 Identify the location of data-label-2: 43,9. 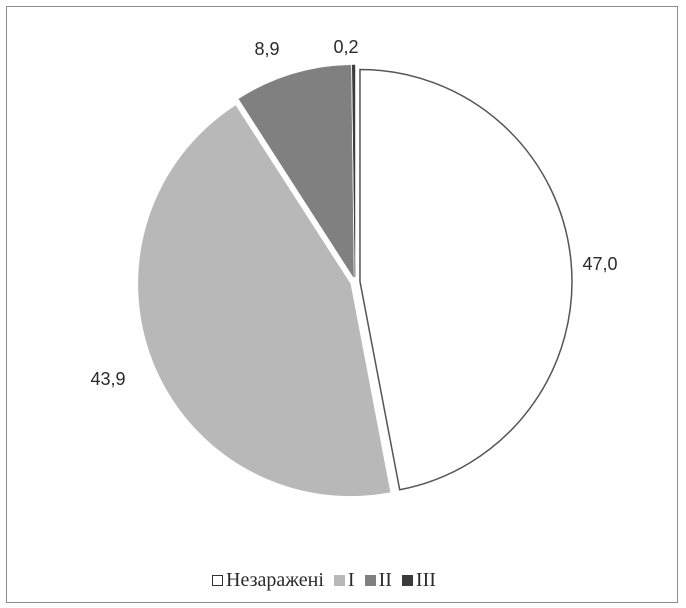
(107, 379).